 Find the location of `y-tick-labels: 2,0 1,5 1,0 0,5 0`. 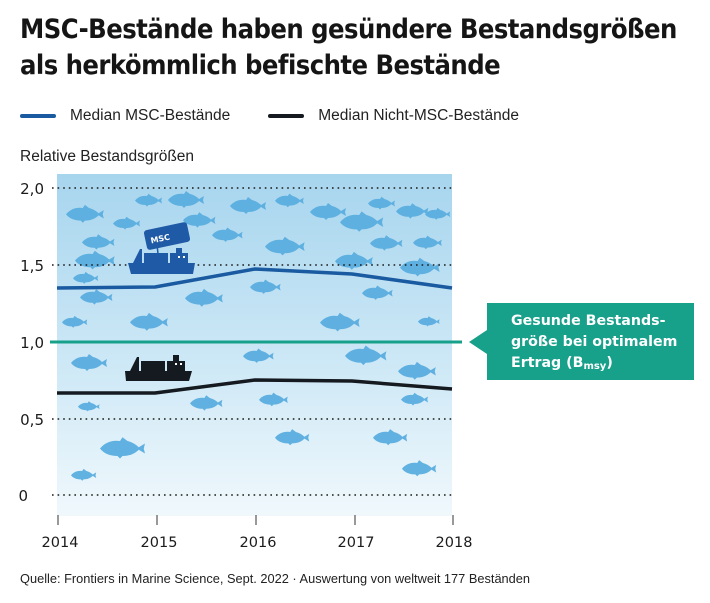

y-tick-labels: 2,0 1,5 1,0 0,5 0 is located at coordinates (31, 342).